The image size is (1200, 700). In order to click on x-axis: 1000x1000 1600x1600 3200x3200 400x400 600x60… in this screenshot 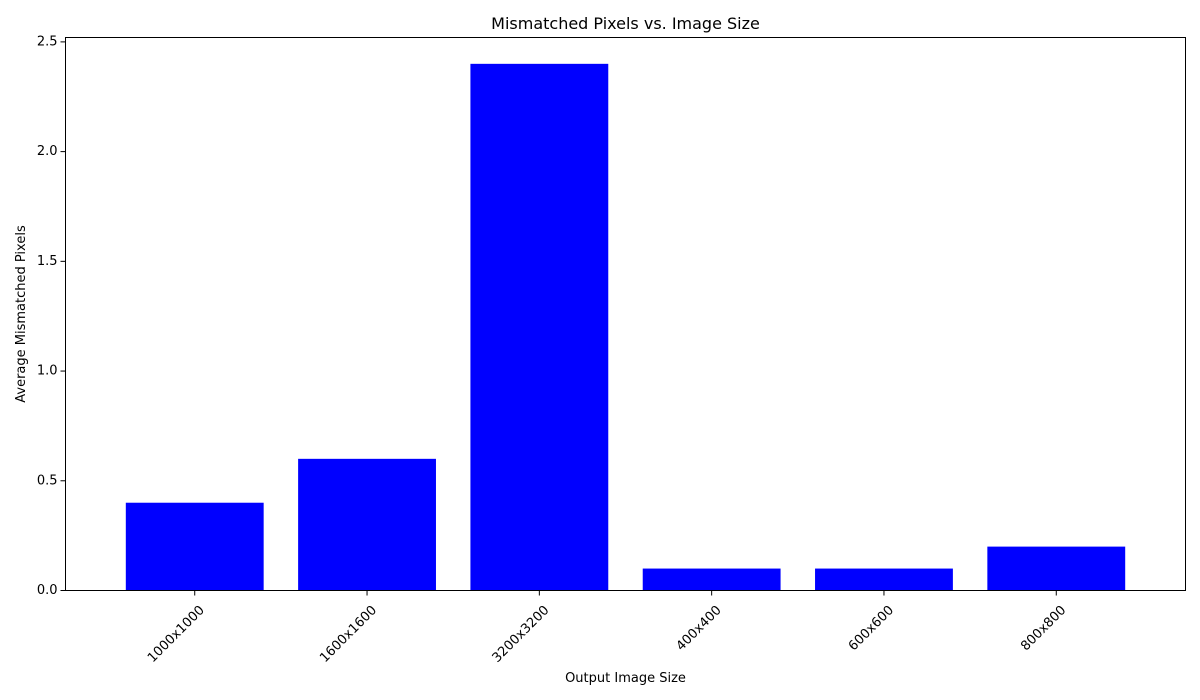, I will do `click(607, 628)`.